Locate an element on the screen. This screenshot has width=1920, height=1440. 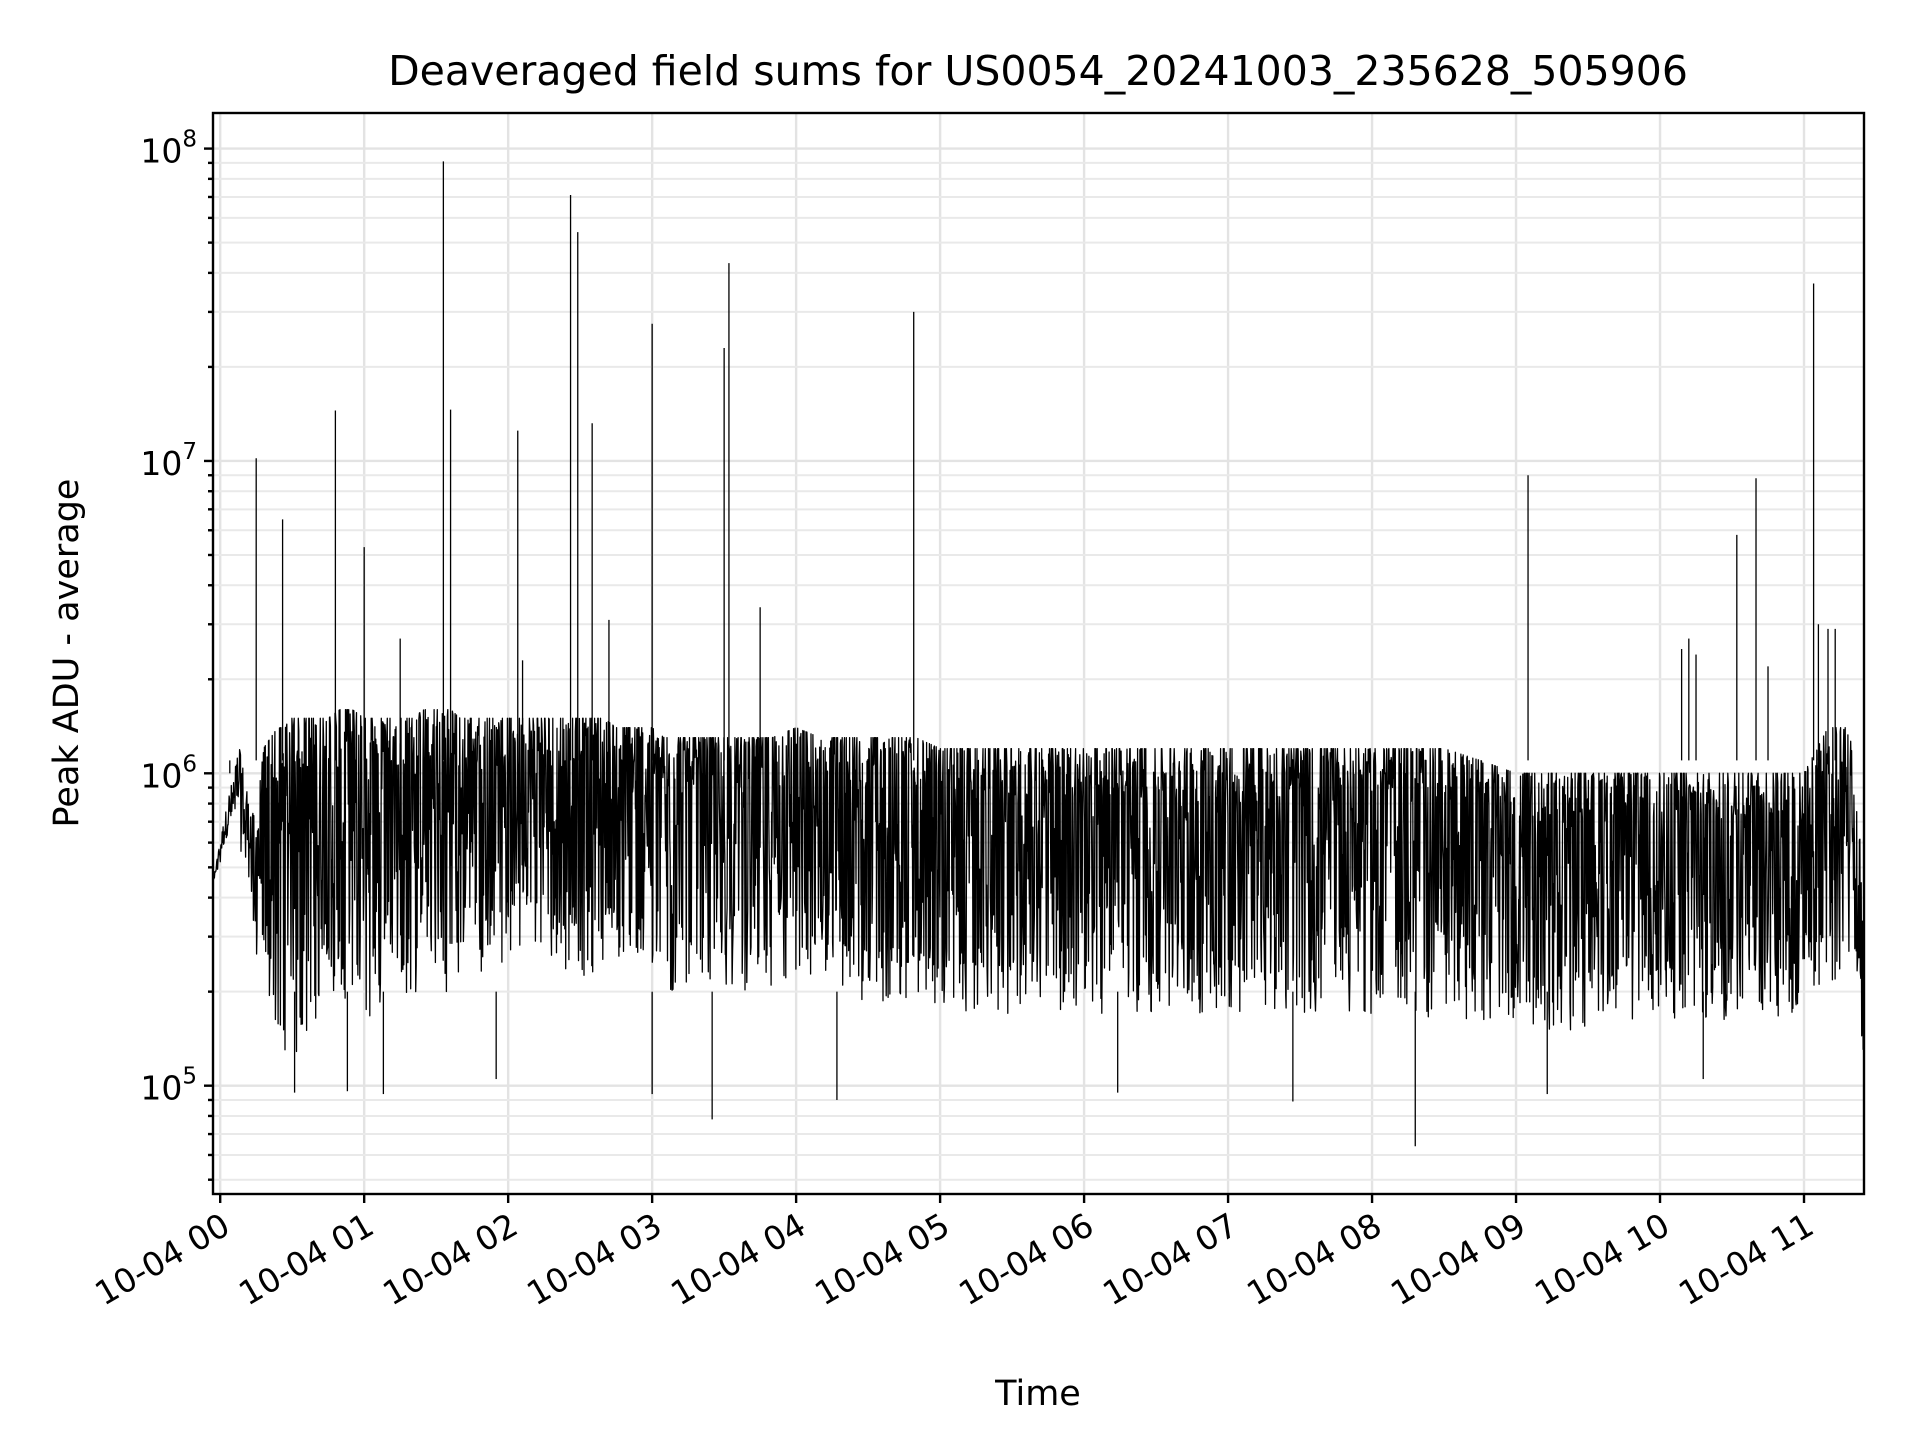
x-tick-label: 10-04 05 is located at coordinates (882, 1259).